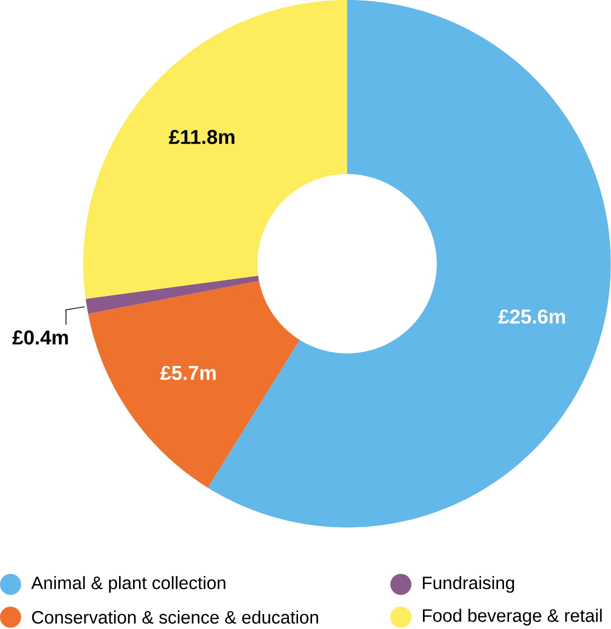  What do you see at coordinates (128, 584) in the screenshot?
I see `legend-label: Animal & plant collection` at bounding box center [128, 584].